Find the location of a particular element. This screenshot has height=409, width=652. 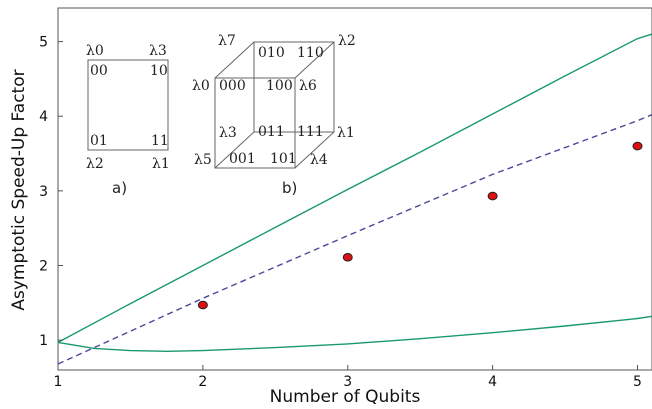

inset-b-bits: 111 is located at coordinates (310, 132).